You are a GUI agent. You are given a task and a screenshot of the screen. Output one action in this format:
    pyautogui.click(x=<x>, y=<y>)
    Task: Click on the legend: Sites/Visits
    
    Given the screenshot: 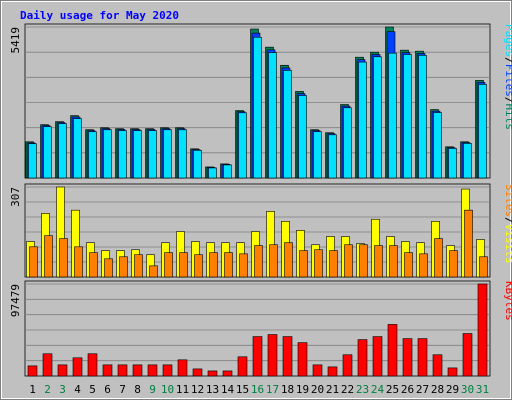 What is the action you would take?
    pyautogui.click(x=507, y=224)
    